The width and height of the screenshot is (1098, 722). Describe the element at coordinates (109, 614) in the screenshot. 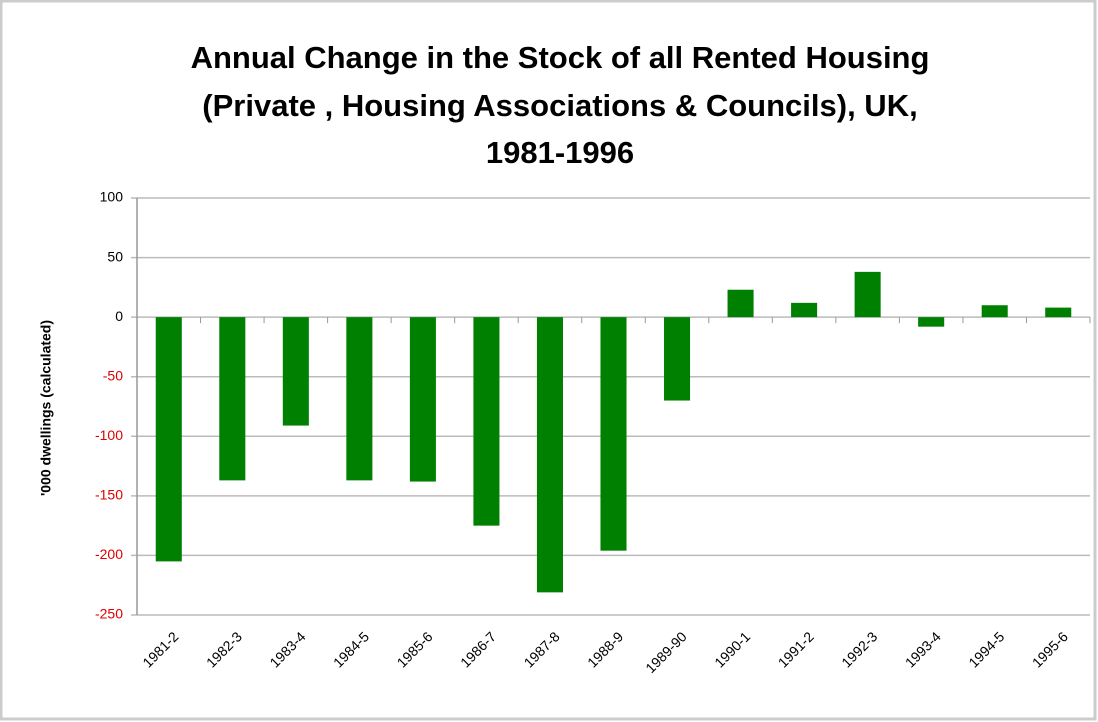

I see `y-tick-label: -250` at that location.